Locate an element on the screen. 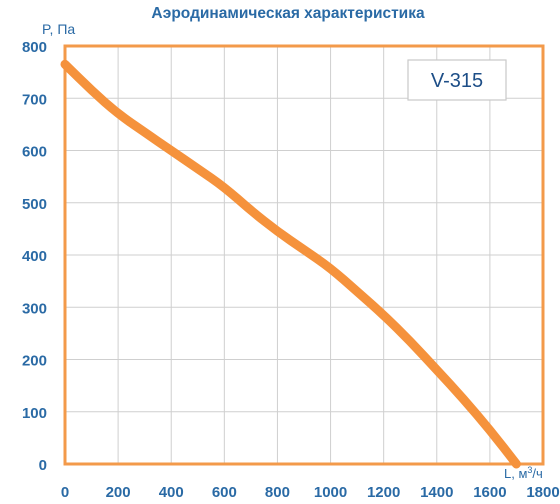  x-tick-label: 800 is located at coordinates (277, 492).